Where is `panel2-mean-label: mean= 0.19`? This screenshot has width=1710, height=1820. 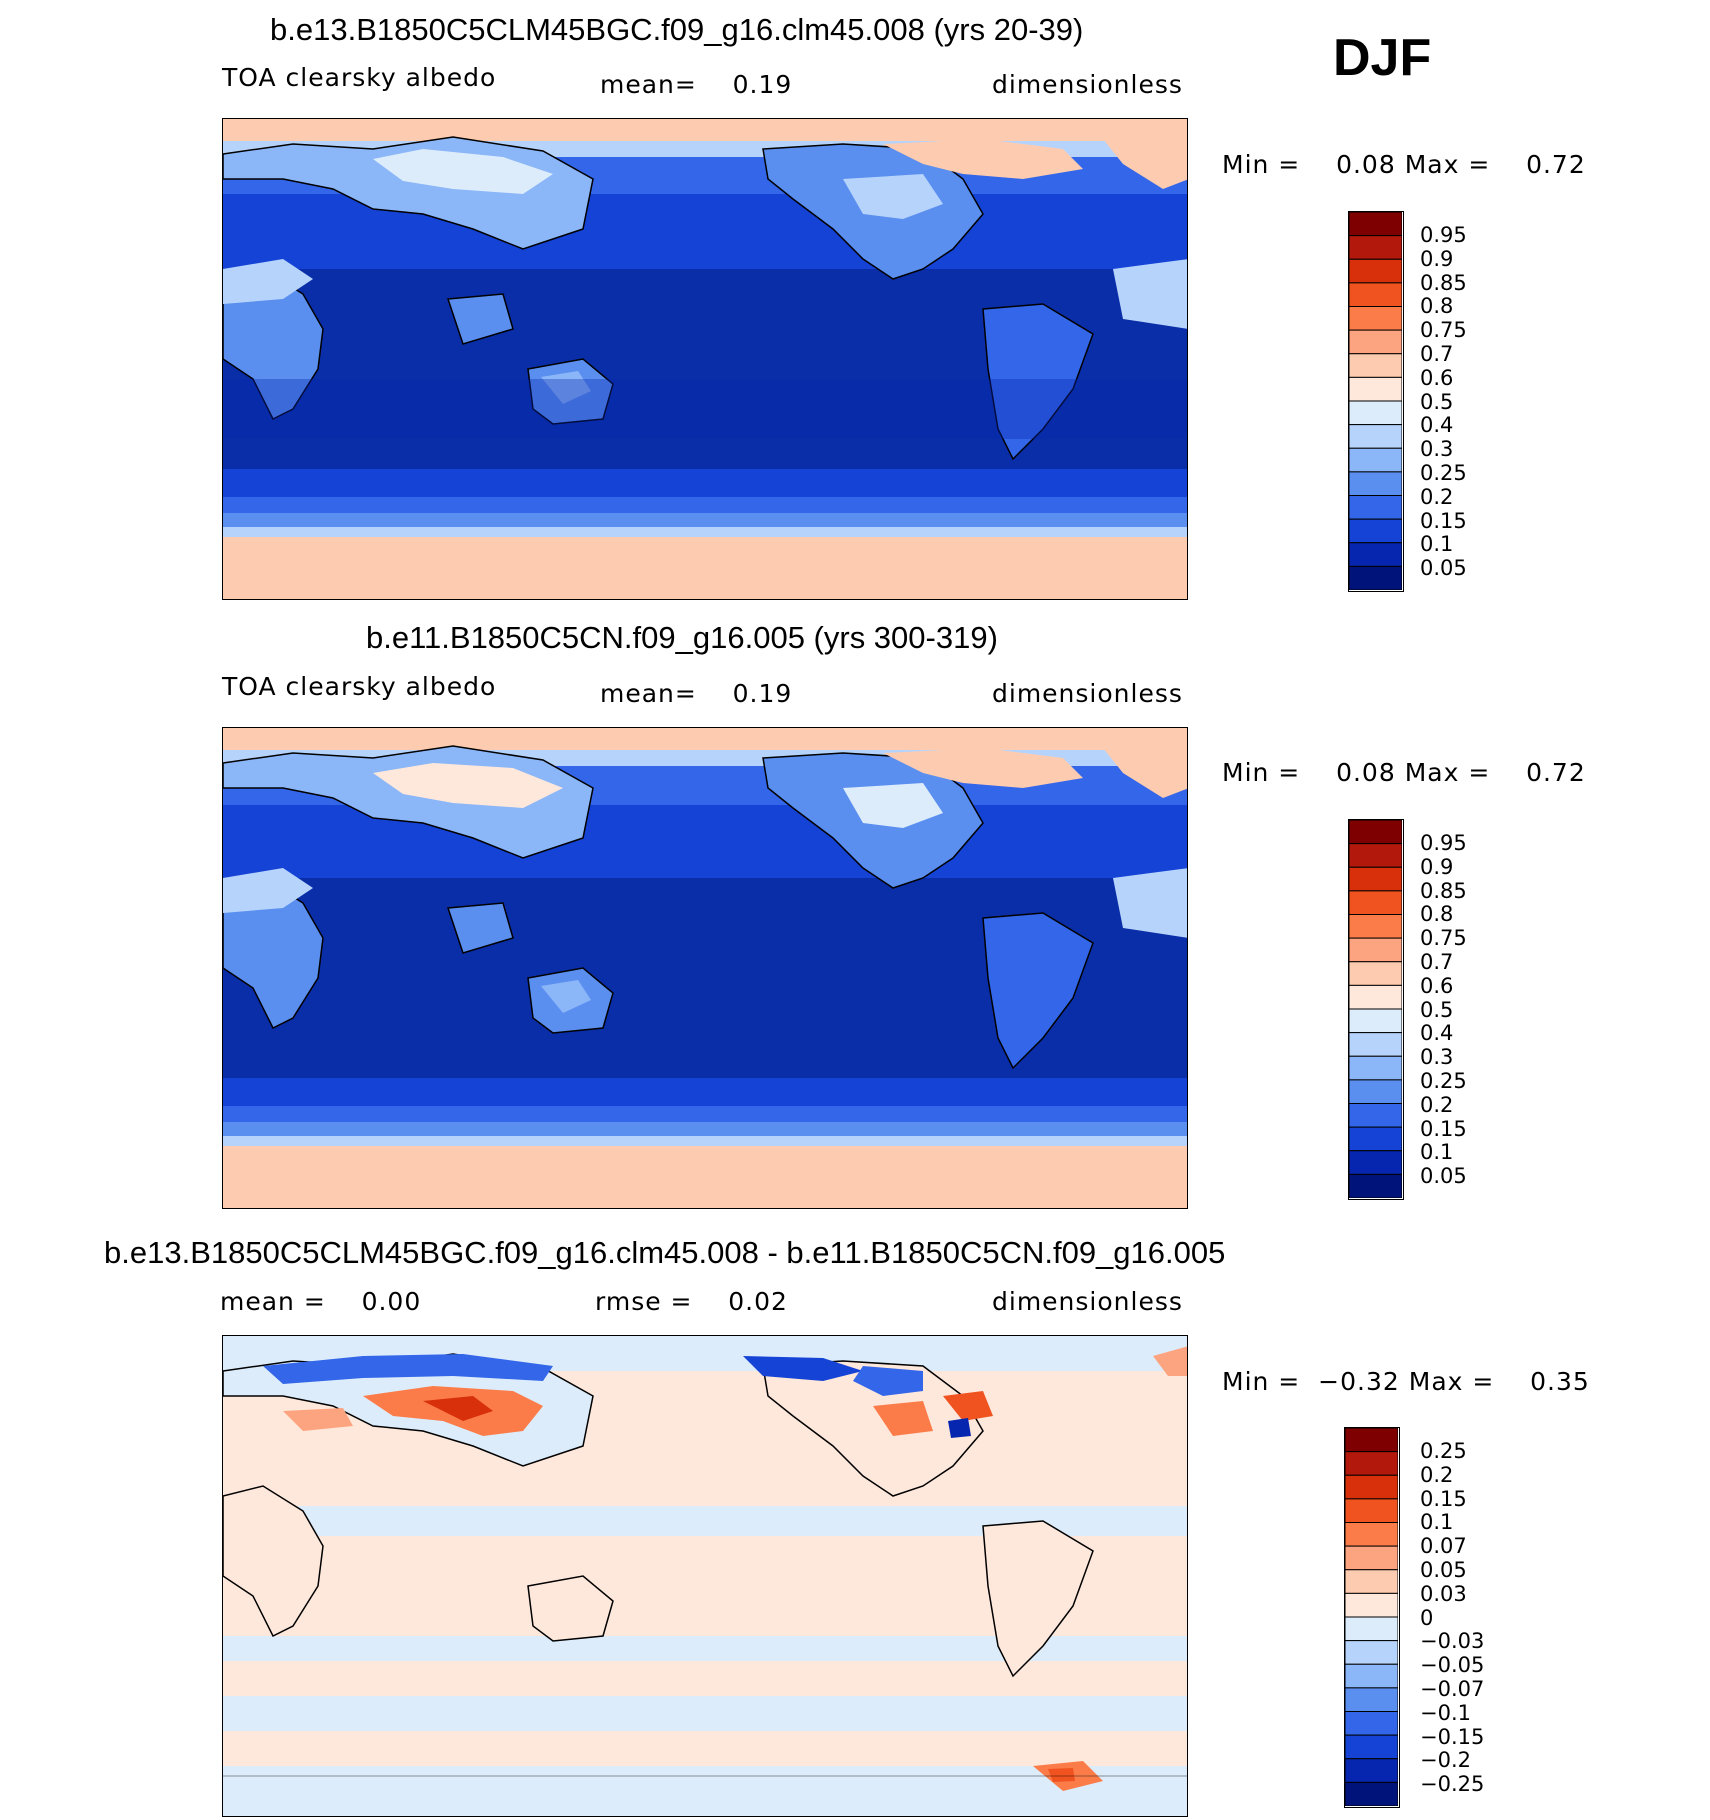 panel2-mean-label: mean= 0.19 is located at coordinates (696, 693).